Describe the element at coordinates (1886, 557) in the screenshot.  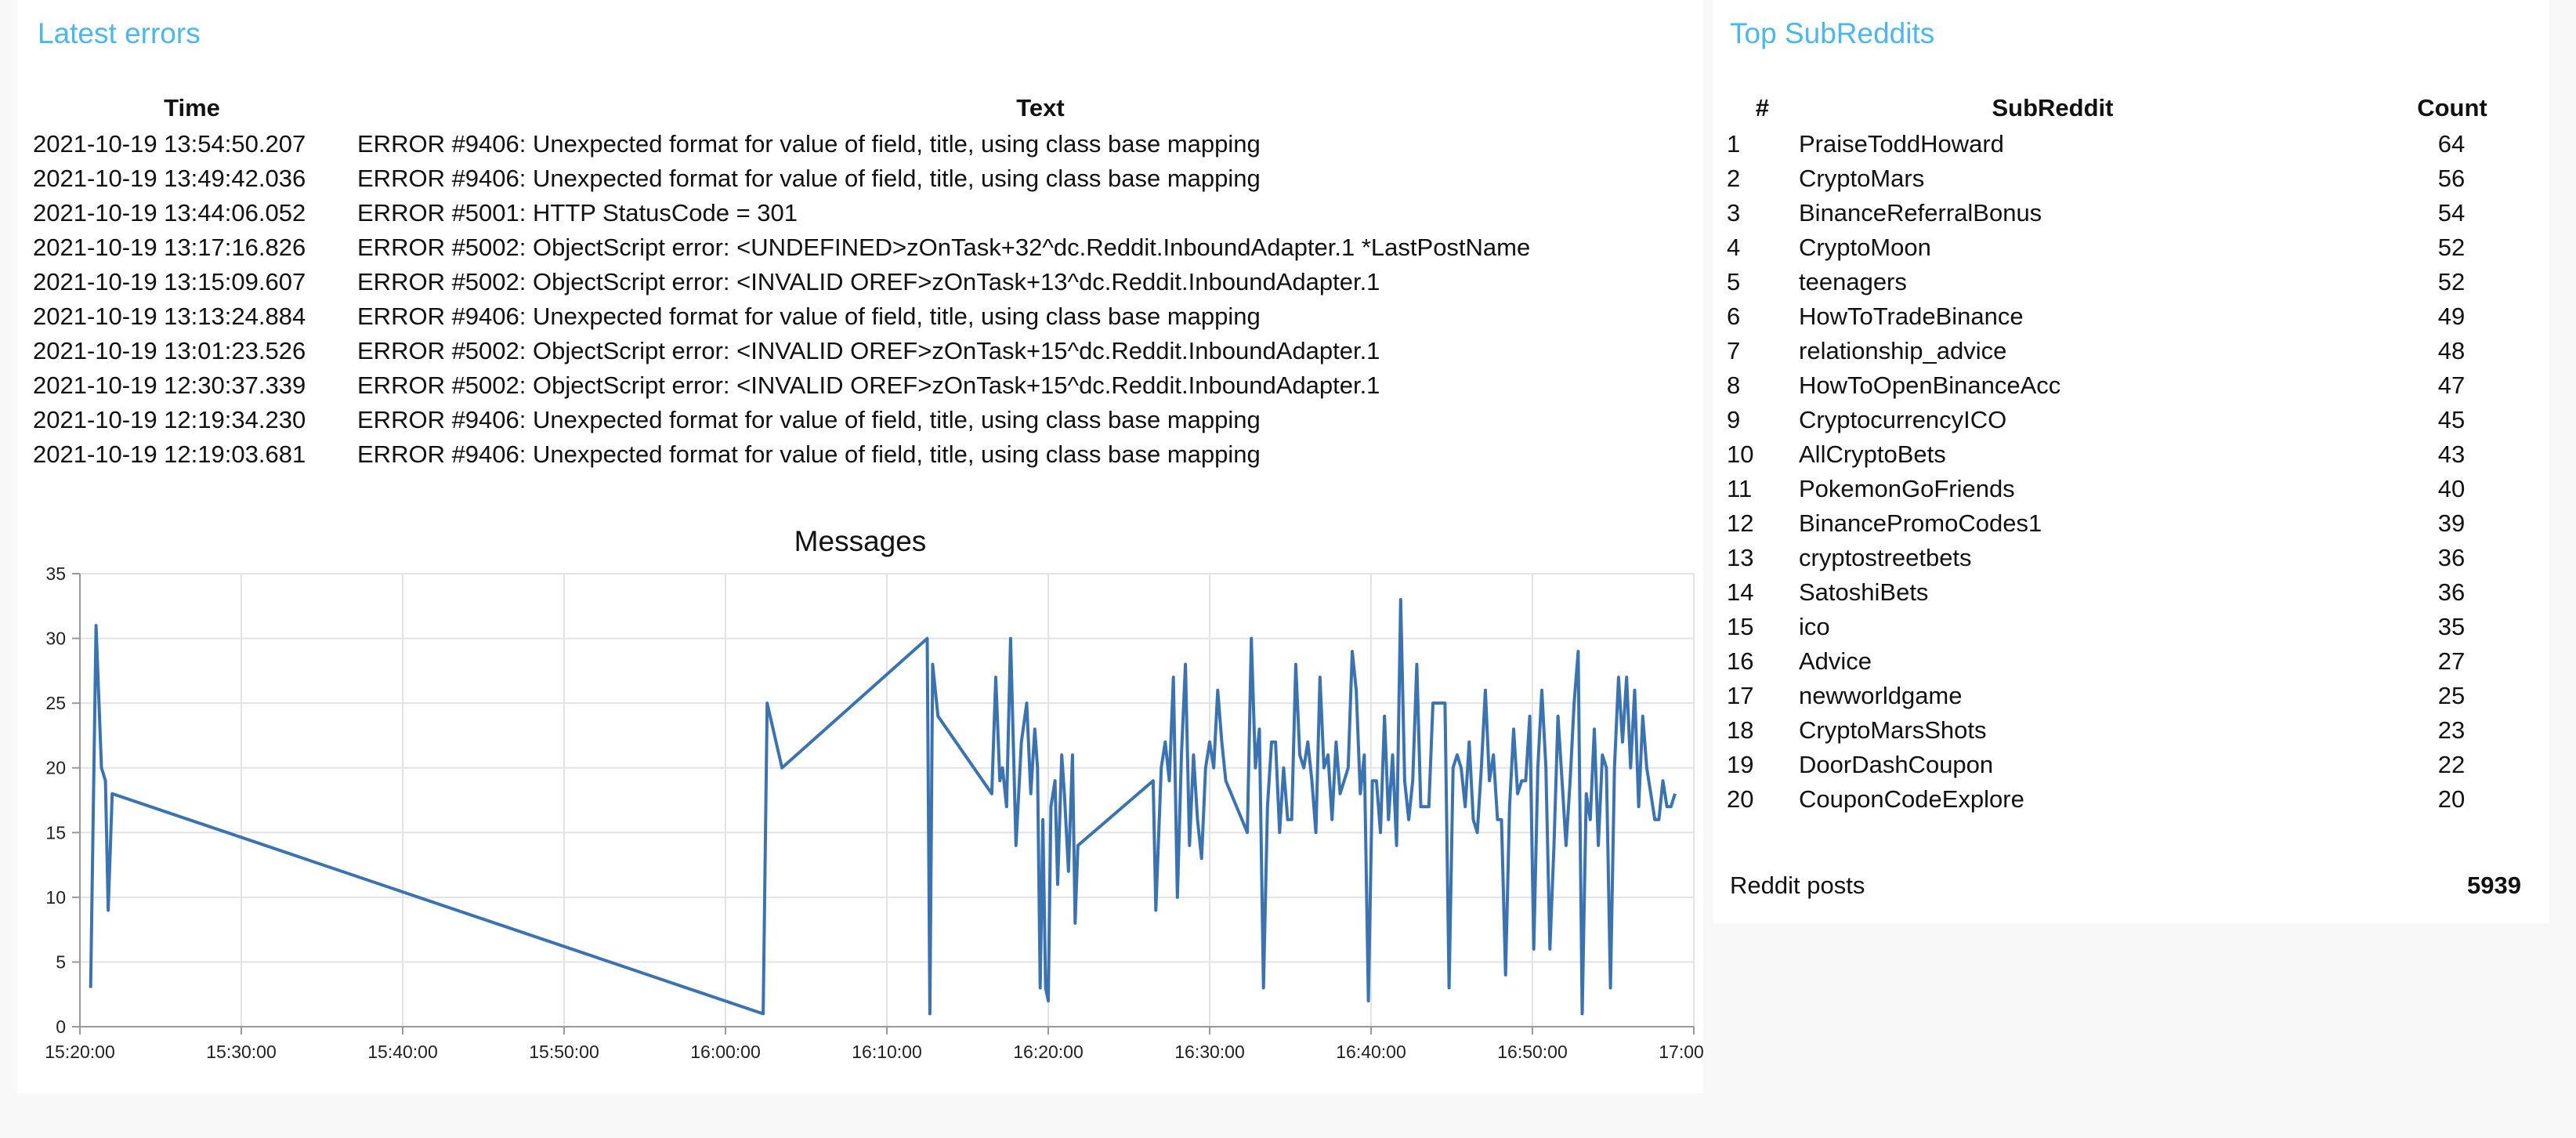
I see `subreddit-name: cryptostreetbets` at that location.